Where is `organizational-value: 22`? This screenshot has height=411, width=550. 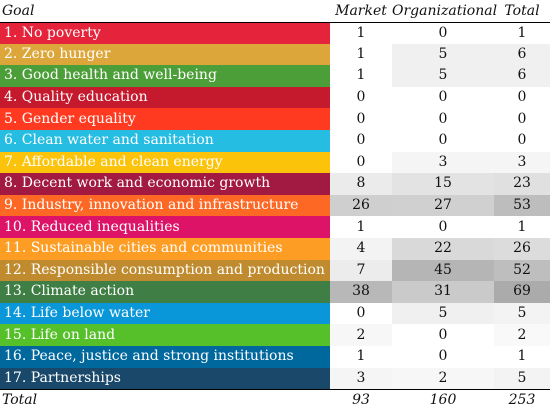
organizational-value: 22 is located at coordinates (443, 248).